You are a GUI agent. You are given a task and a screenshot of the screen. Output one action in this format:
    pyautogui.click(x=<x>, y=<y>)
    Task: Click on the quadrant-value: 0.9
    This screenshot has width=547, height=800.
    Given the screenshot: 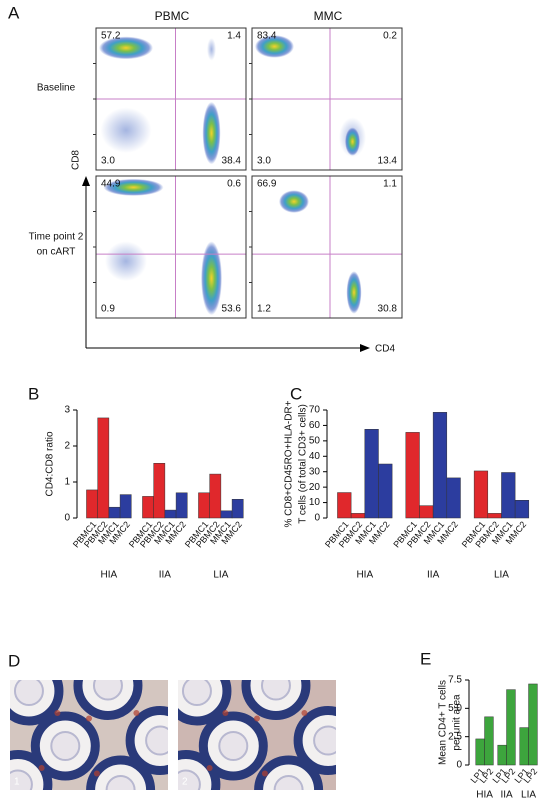 What is the action you would take?
    pyautogui.click(x=108, y=309)
    